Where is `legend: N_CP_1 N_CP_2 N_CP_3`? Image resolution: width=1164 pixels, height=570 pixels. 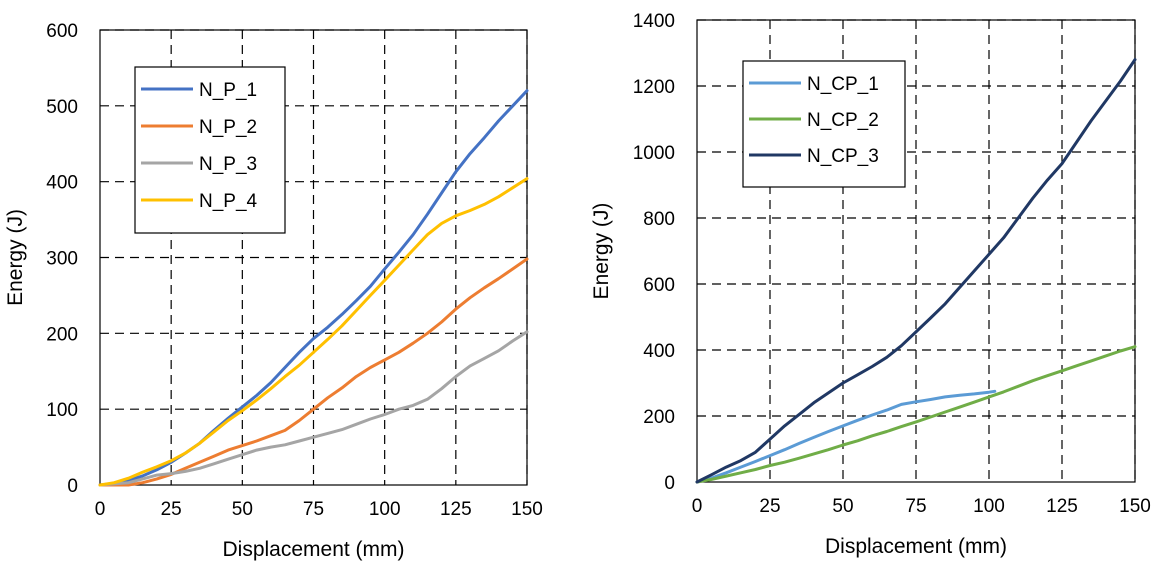
legend: N_CP_1 N_CP_2 N_CP_3 is located at coordinates (824, 124).